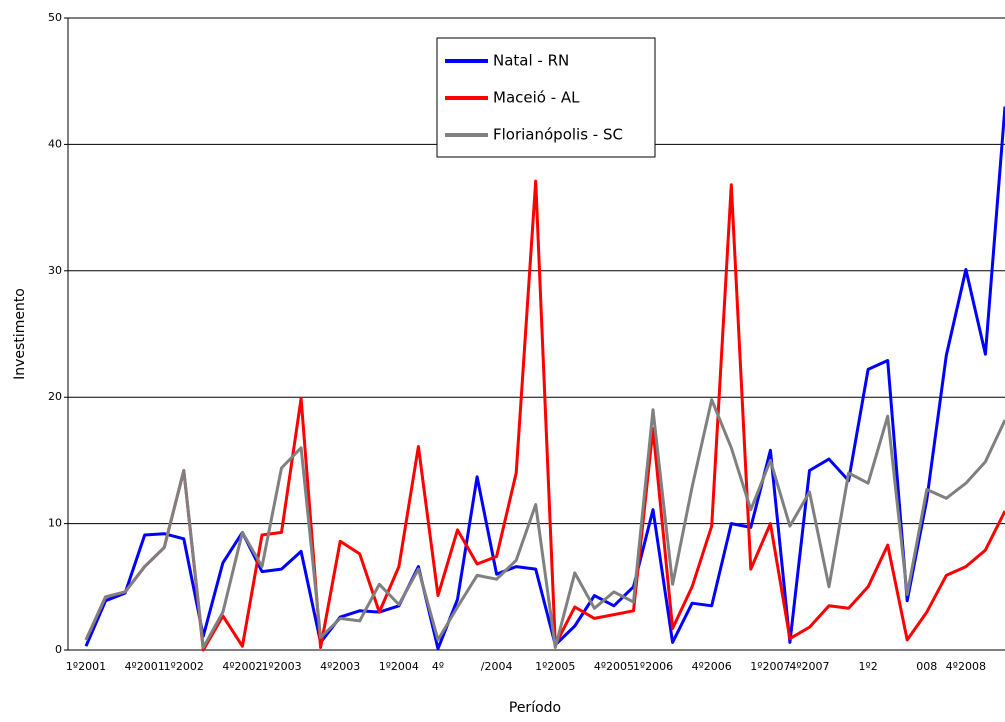 The height and width of the screenshot is (722, 1005). I want to click on x-tick-label: 4º2001, so click(145, 666).